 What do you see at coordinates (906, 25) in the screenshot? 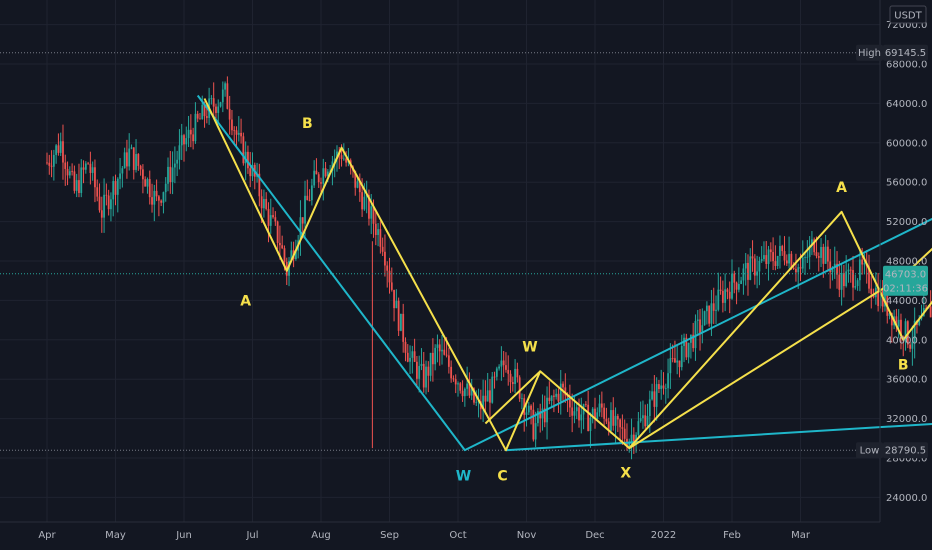
I see `price-tick-label: 72000.0` at bounding box center [906, 25].